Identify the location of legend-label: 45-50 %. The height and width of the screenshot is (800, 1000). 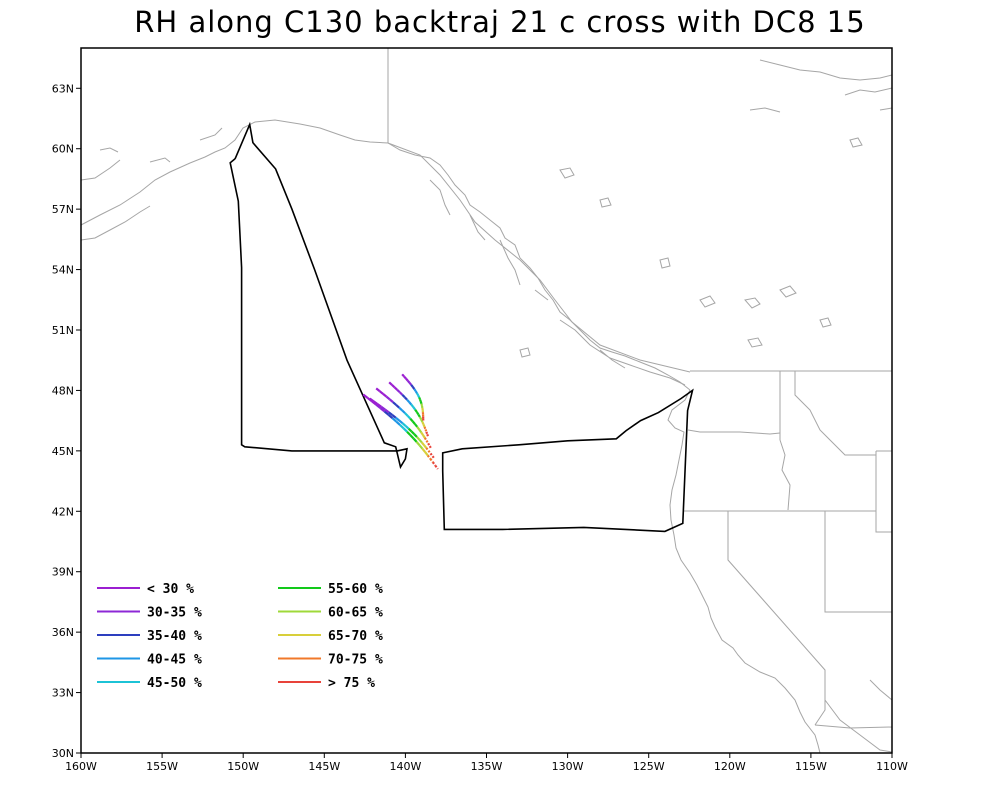
(174, 683).